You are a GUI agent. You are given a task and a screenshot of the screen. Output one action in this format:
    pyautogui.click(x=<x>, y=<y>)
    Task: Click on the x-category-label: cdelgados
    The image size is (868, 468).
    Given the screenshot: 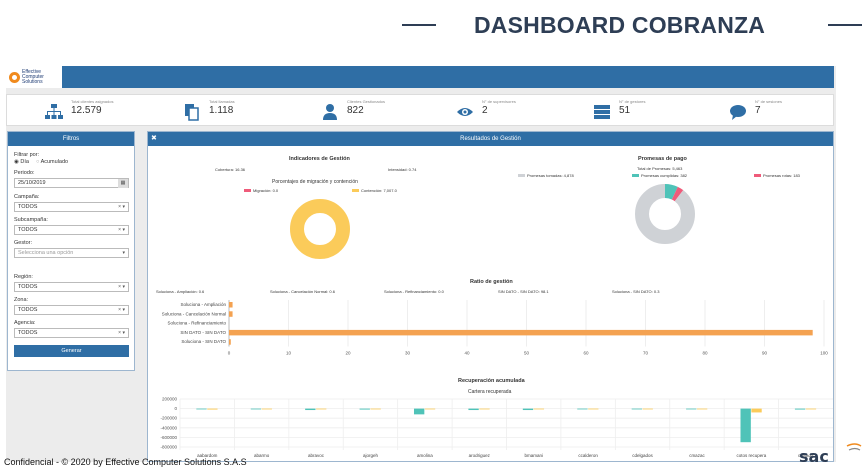 What is the action you would take?
    pyautogui.click(x=642, y=455)
    